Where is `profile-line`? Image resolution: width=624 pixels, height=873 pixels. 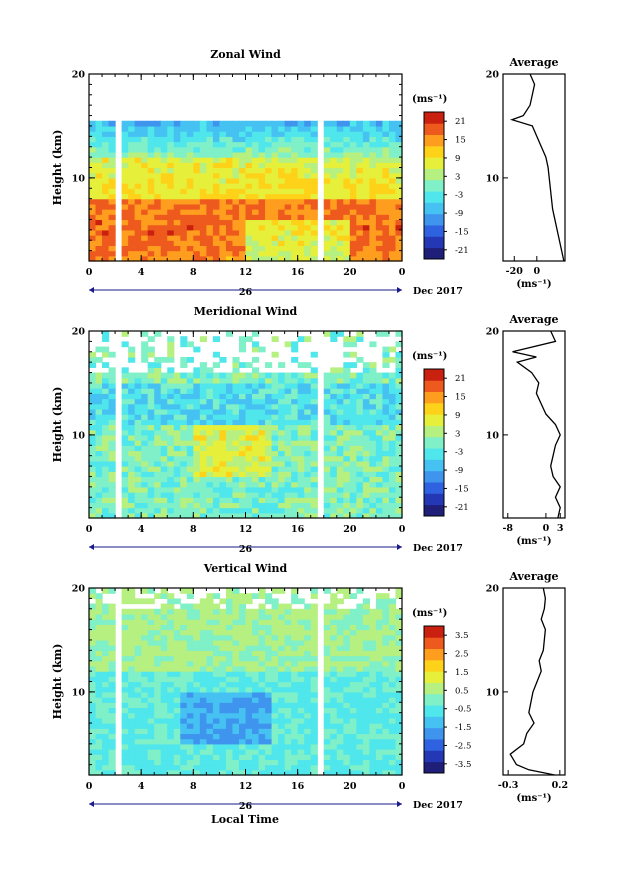
profile-line is located at coordinates (537, 167).